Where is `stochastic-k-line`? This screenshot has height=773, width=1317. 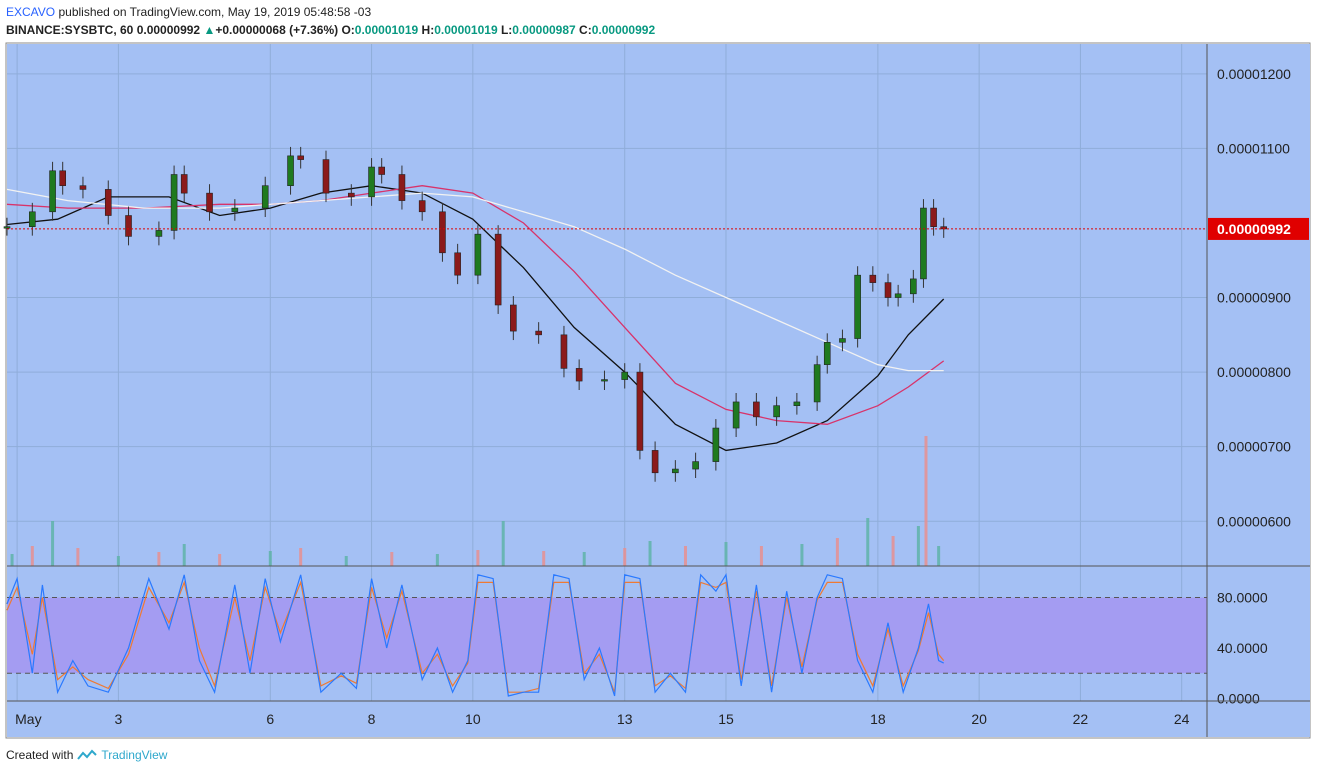
stochastic-k-line is located at coordinates (475, 635).